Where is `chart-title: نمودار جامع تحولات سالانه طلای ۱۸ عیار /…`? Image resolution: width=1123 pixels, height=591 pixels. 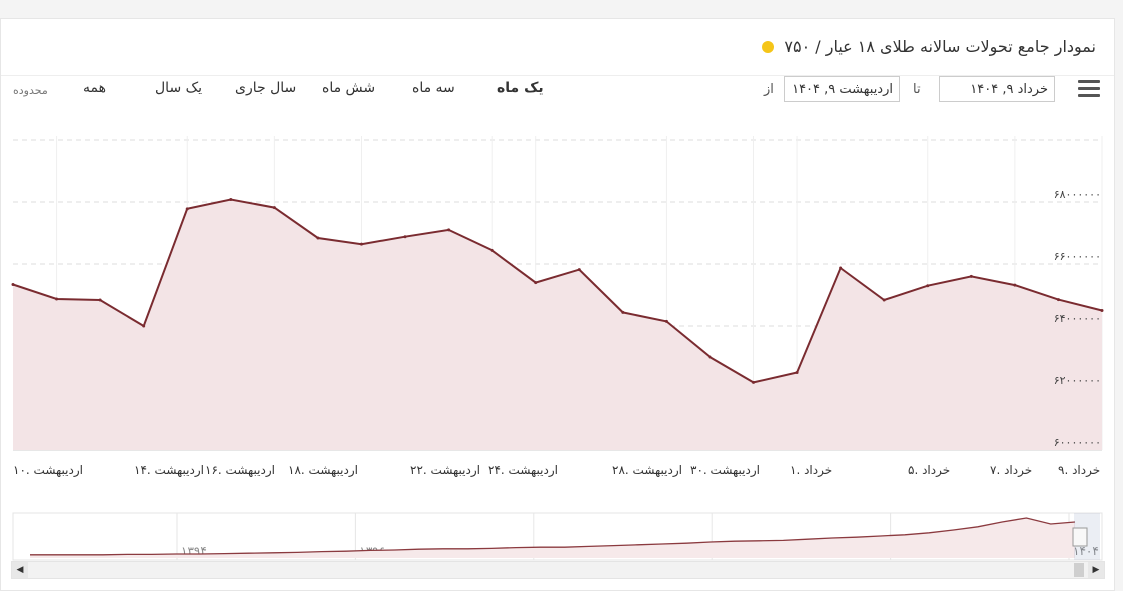
chart-title: نمودار جامع تحولات سالانه طلای ۱۸ عیار /… is located at coordinates (940, 46).